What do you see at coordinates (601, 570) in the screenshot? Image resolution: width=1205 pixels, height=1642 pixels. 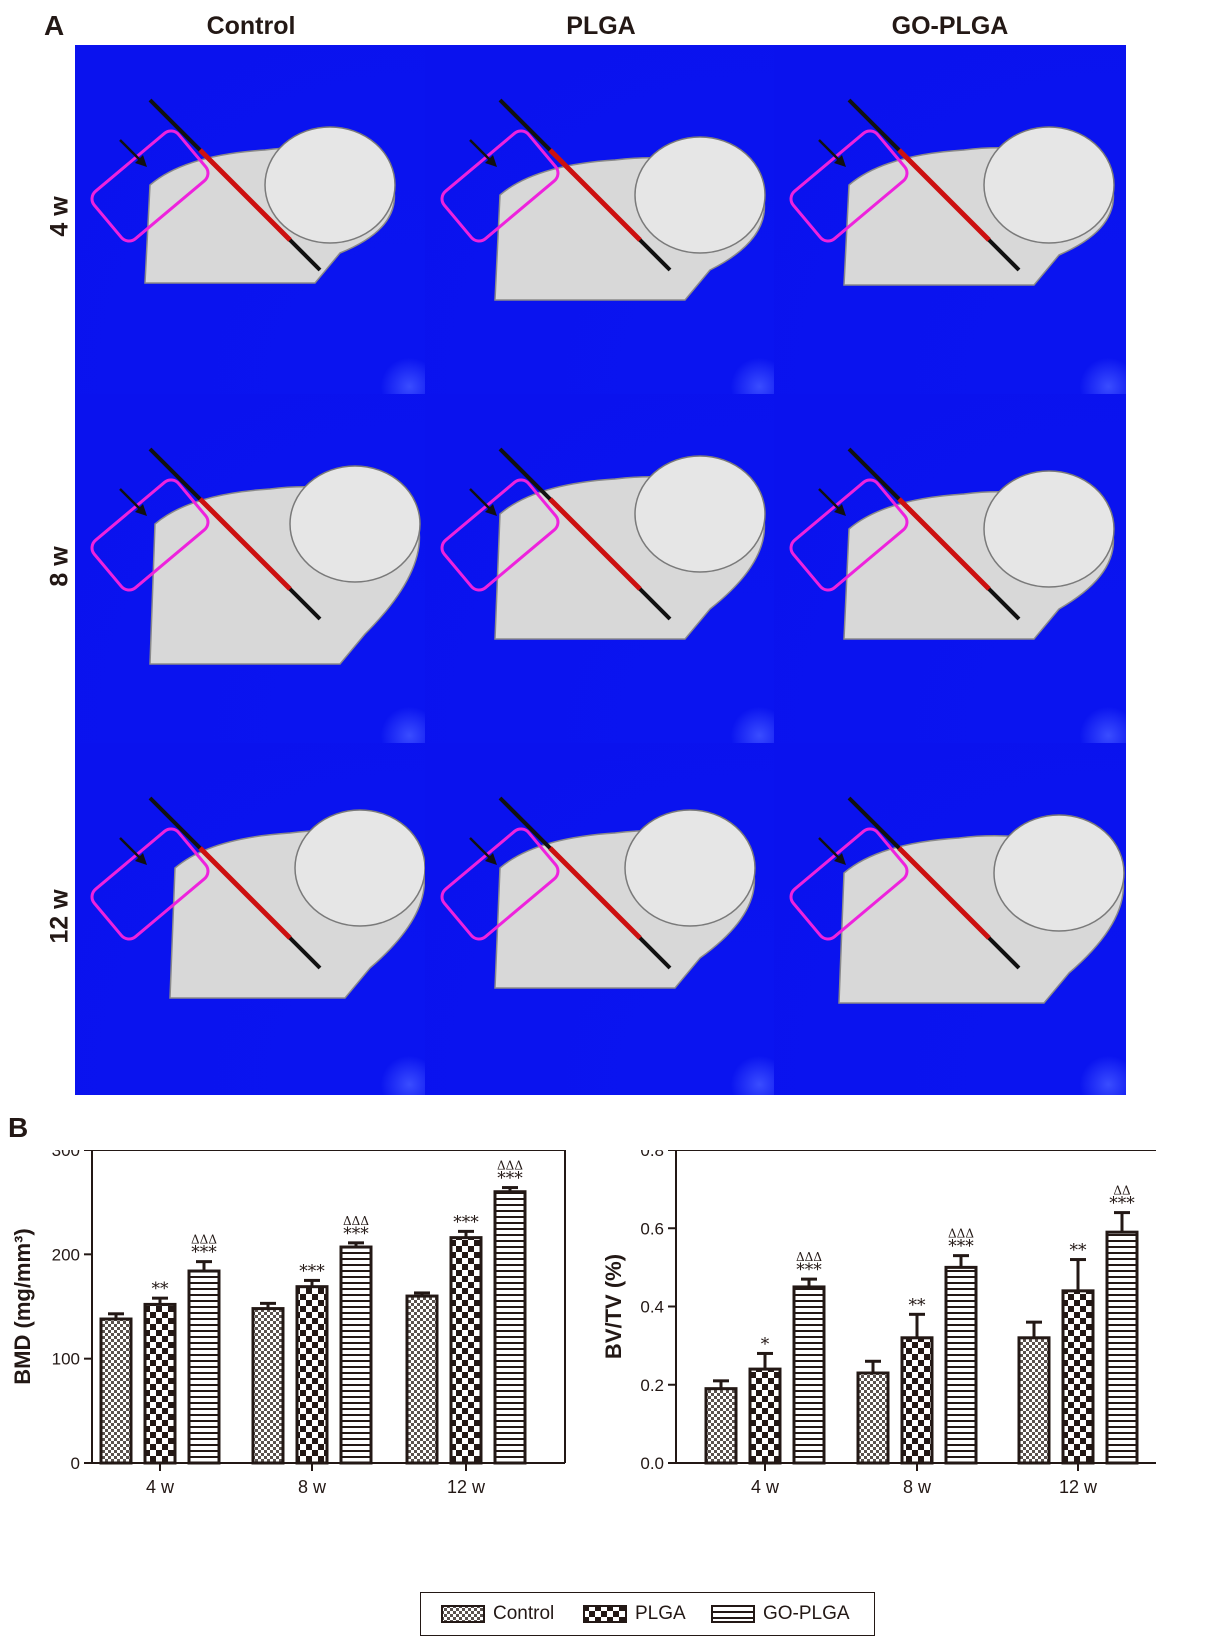 I see `micro-ct-image-plga-8w` at bounding box center [601, 570].